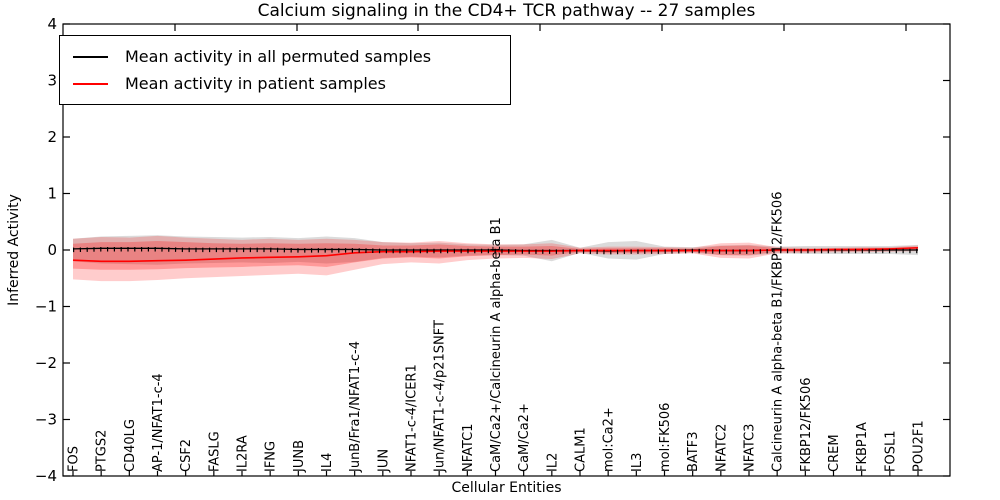  Describe the element at coordinates (862, 447) in the screenshot. I see `x-tick-label: FKBP1A` at that location.